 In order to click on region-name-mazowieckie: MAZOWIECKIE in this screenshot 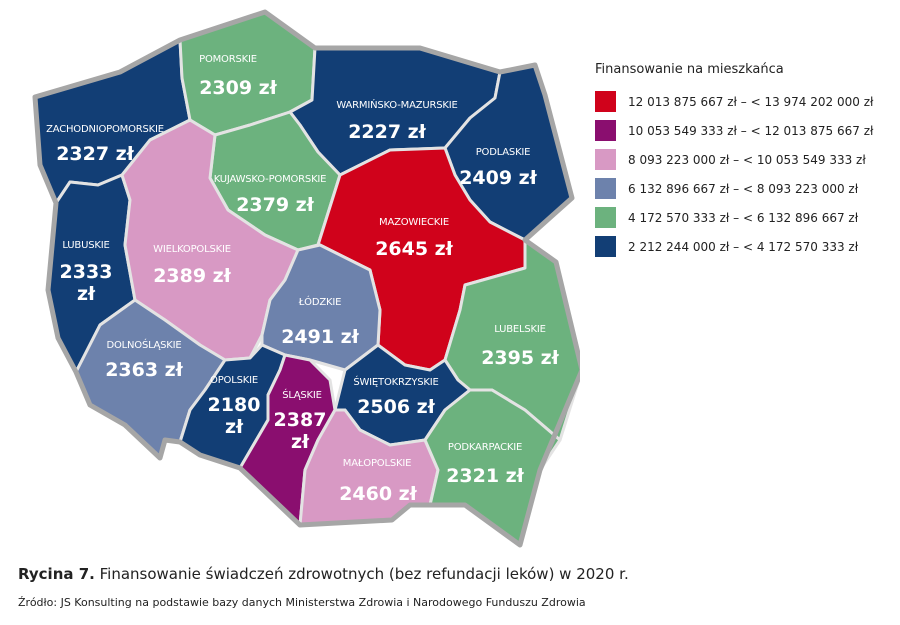, I will do `click(414, 222)`.